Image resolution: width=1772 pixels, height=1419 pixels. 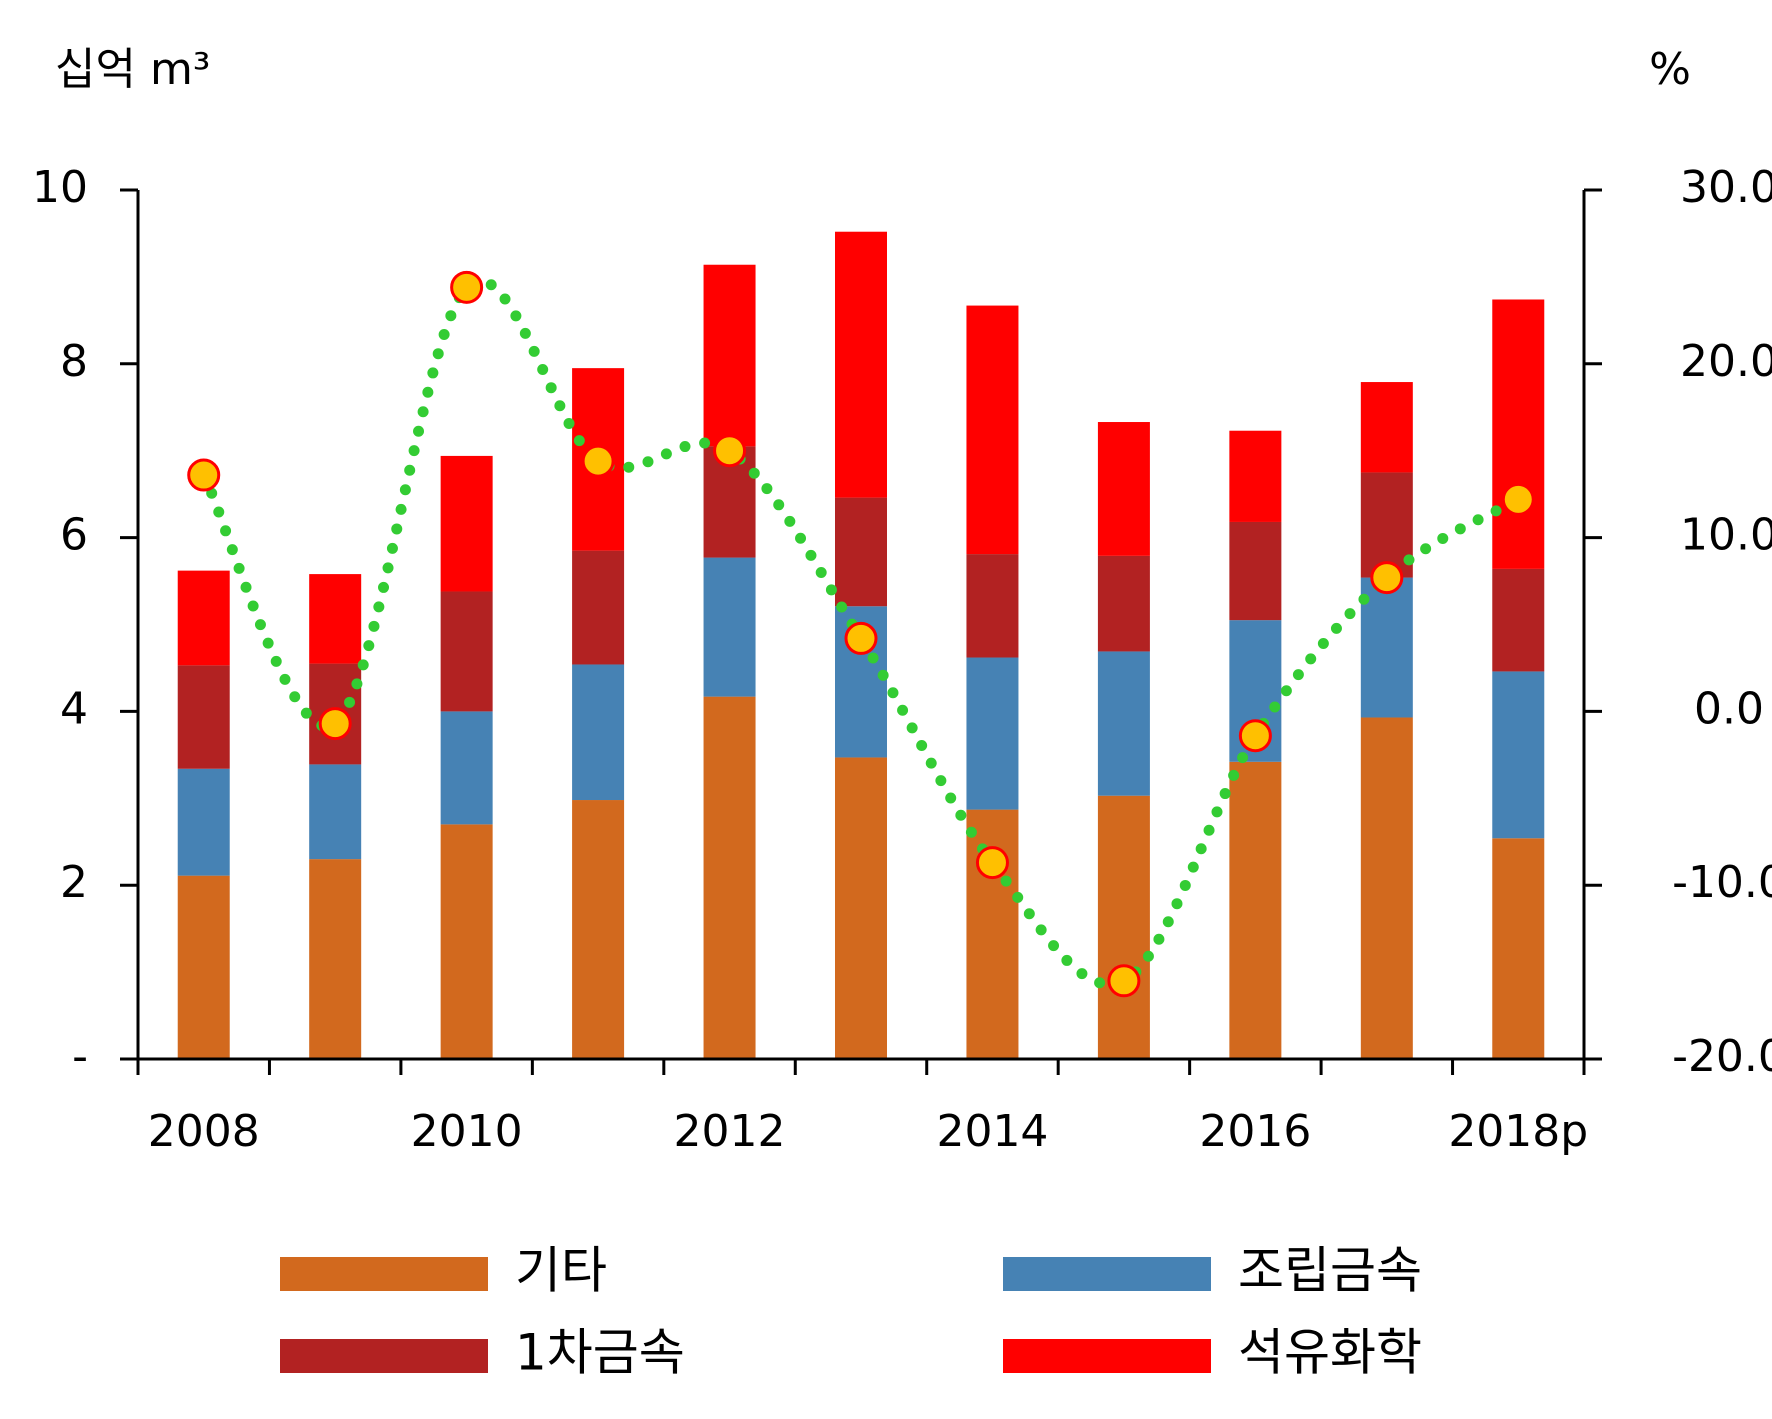 What do you see at coordinates (80, 1056) in the screenshot?
I see `y-tick-label: -` at bounding box center [80, 1056].